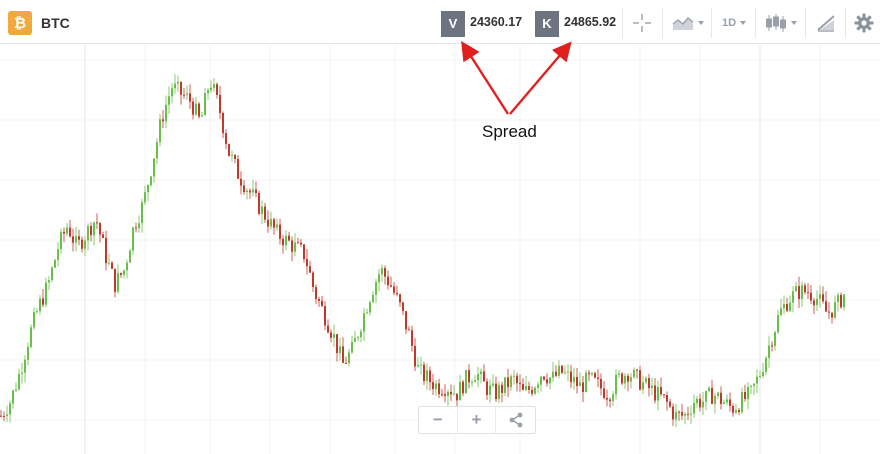 The image size is (880, 454). What do you see at coordinates (826, 23) in the screenshot?
I see `drawing-tool-icon` at bounding box center [826, 23].